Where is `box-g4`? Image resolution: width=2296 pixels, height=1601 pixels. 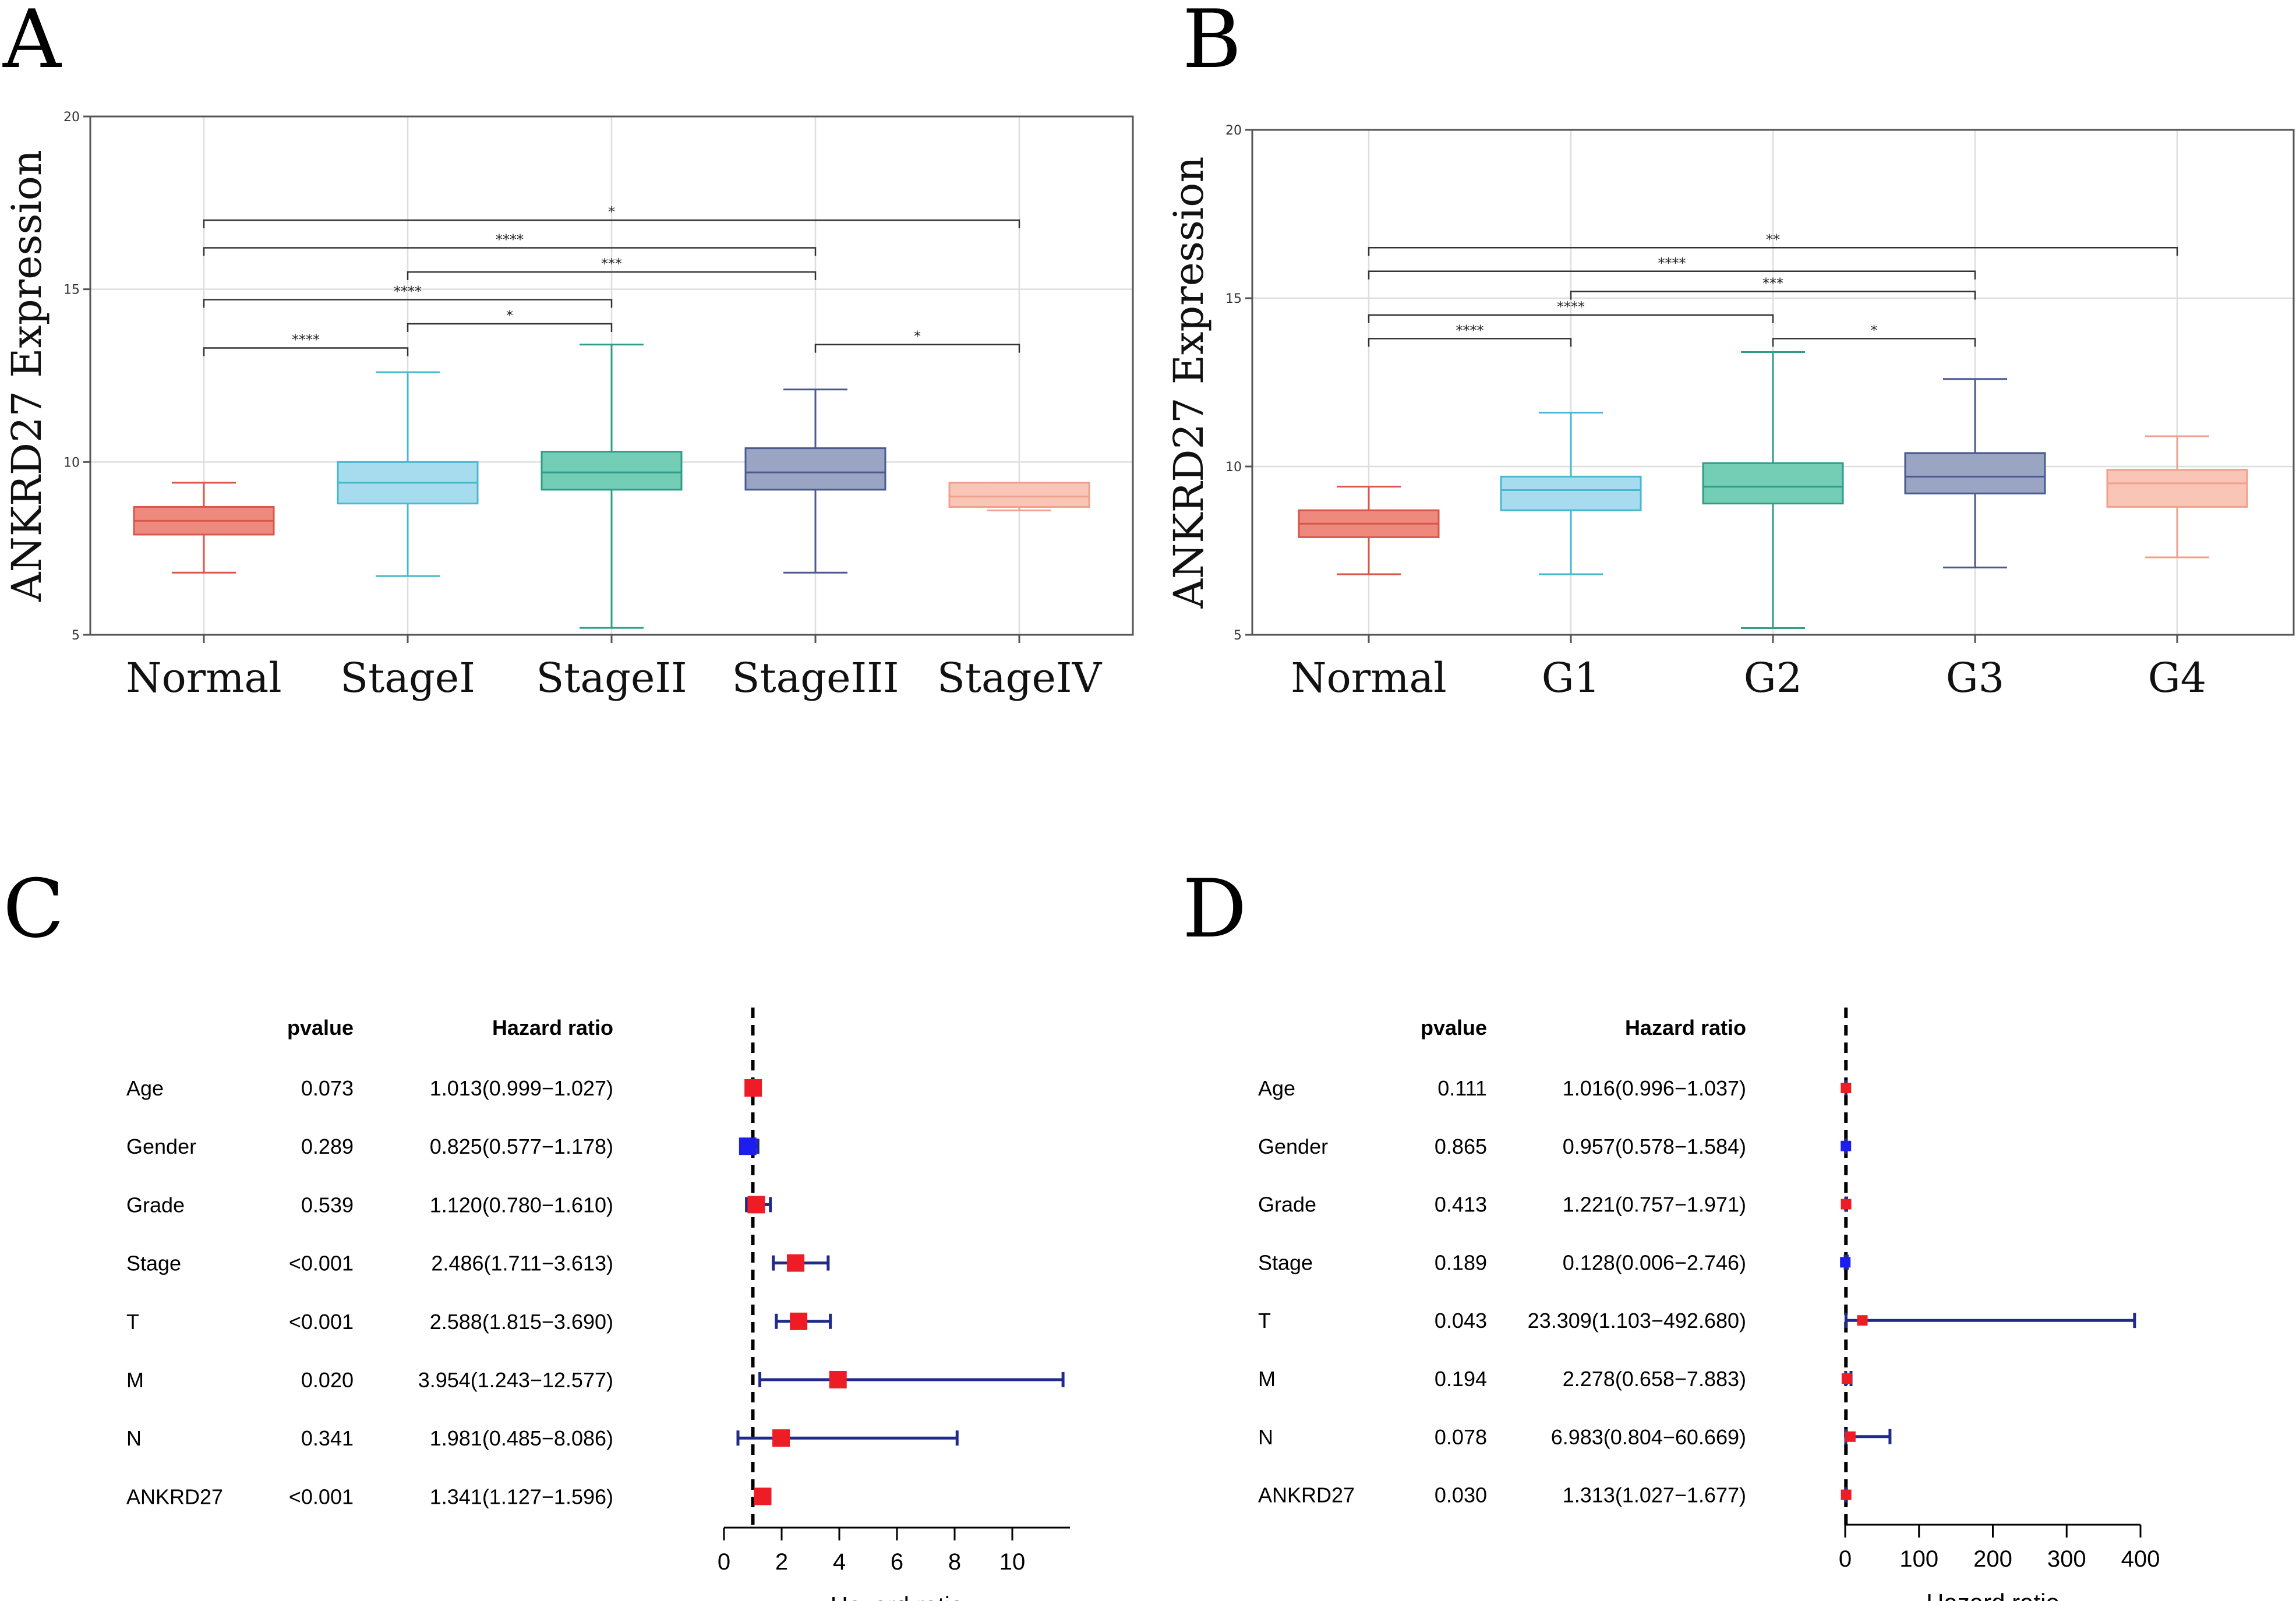 box-g4 is located at coordinates (2177, 488).